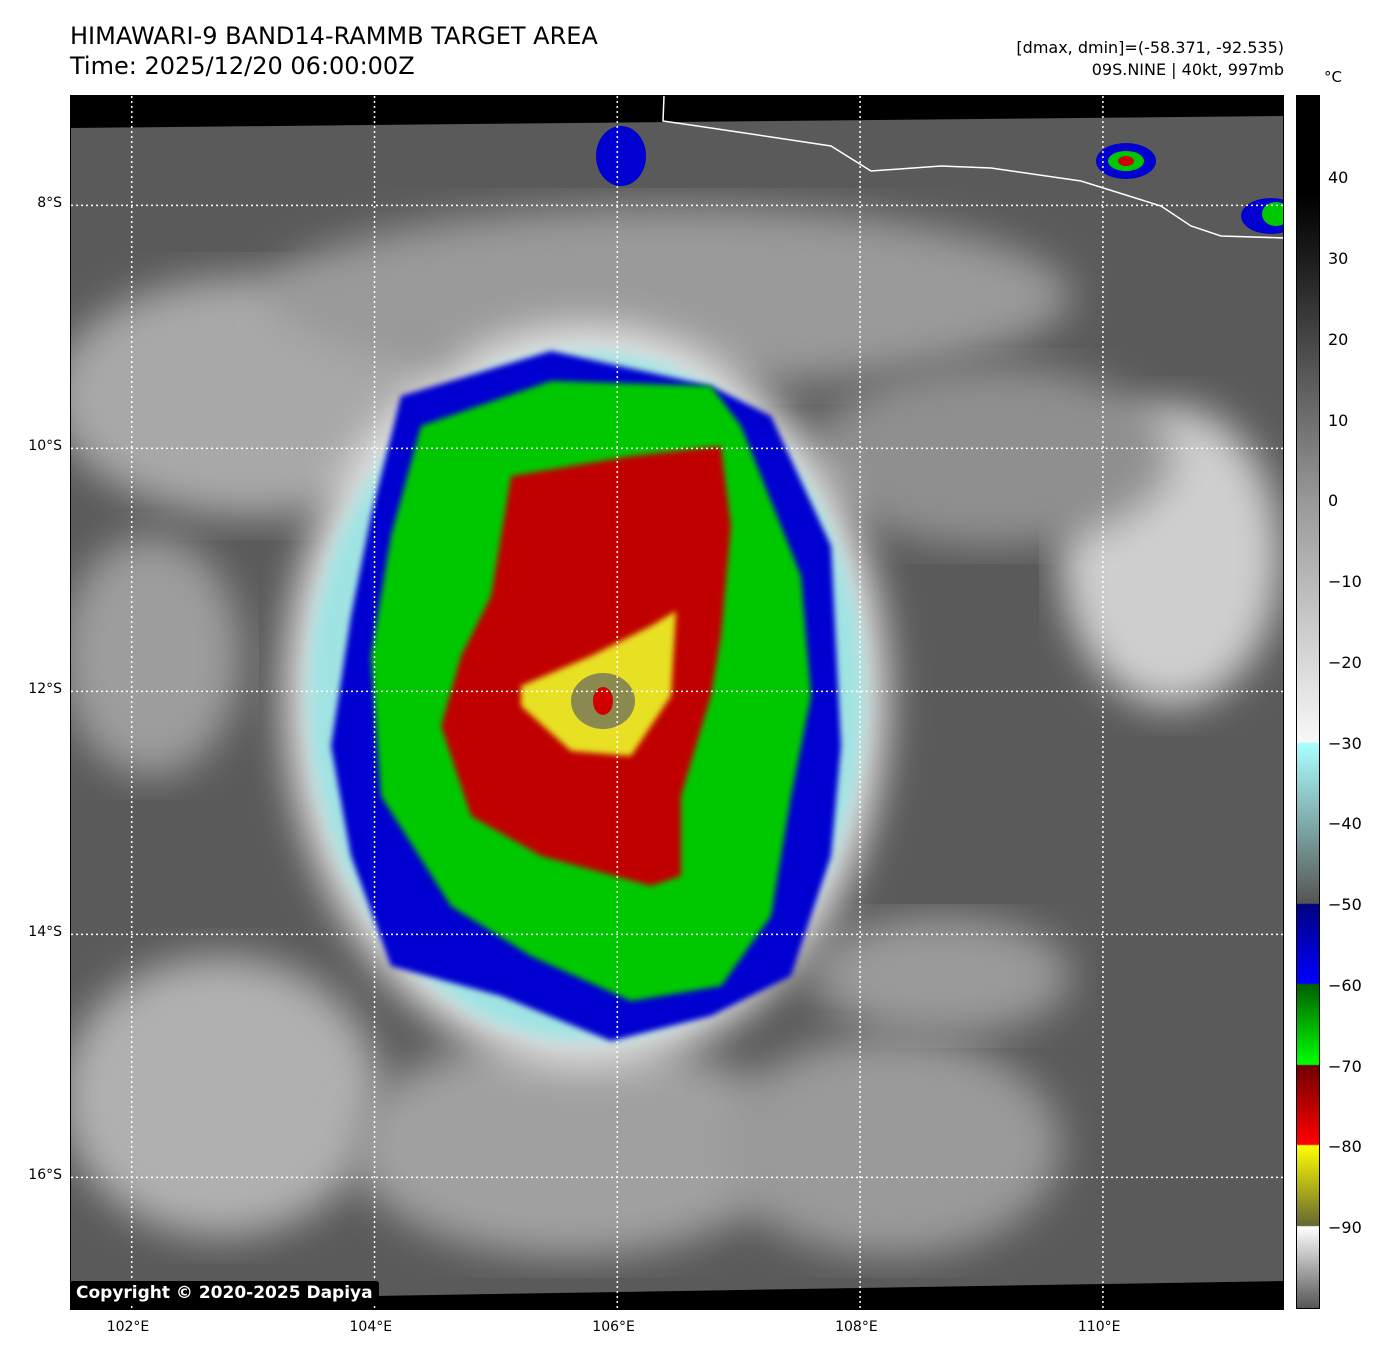 This screenshot has width=1388, height=1359. I want to click on lat-tick-label: 8°S, so click(49, 203).